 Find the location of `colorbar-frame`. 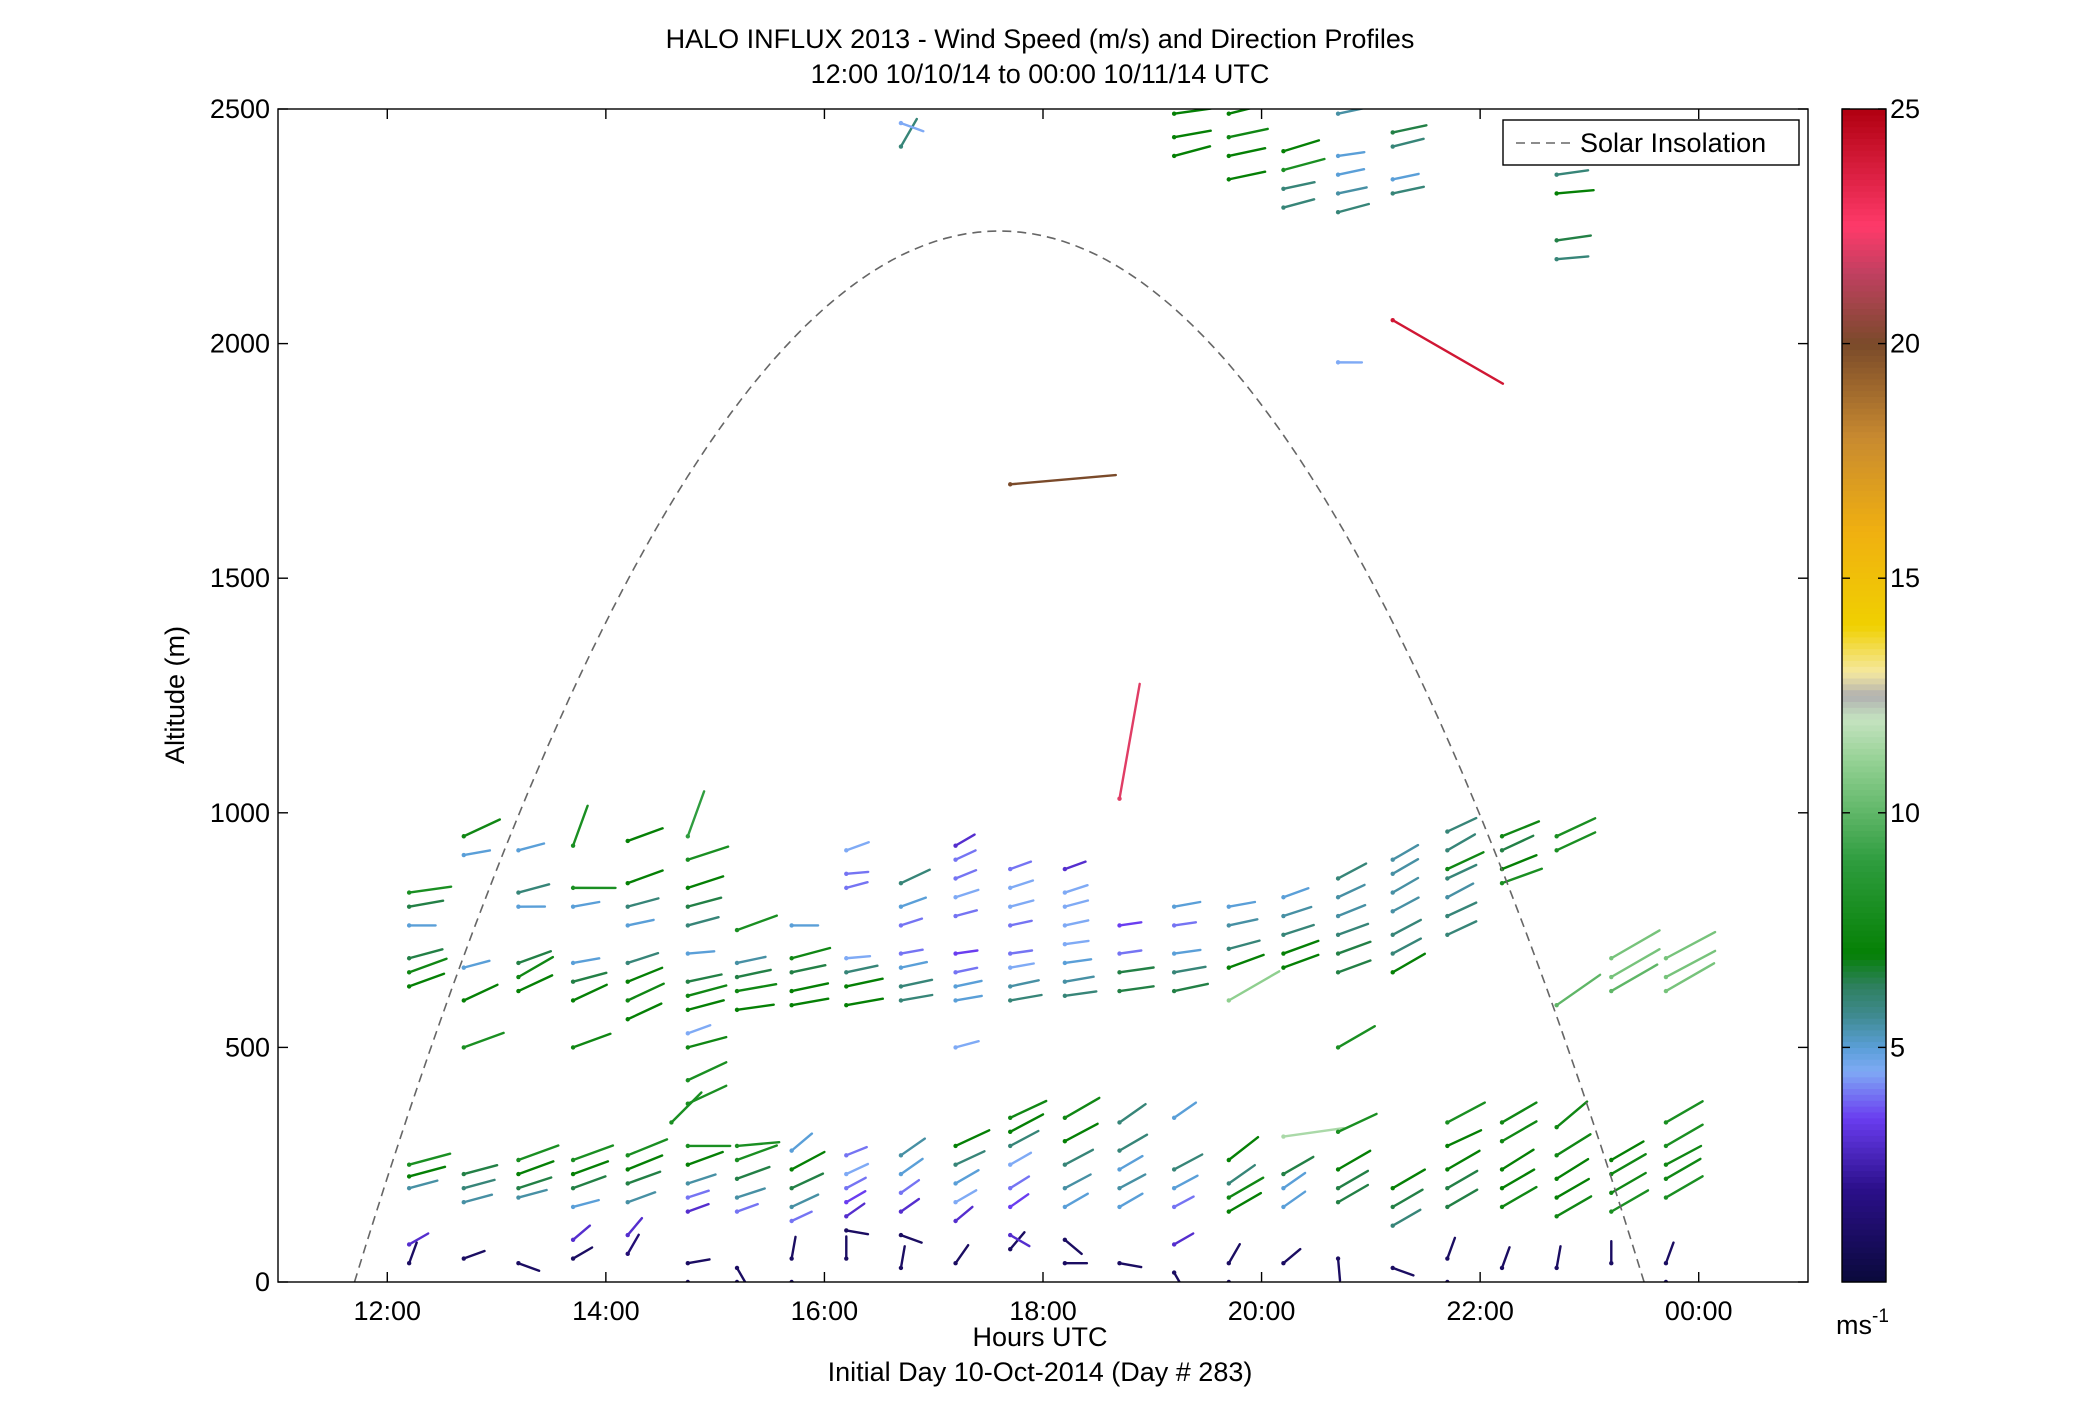

colorbar-frame is located at coordinates (1864, 695).